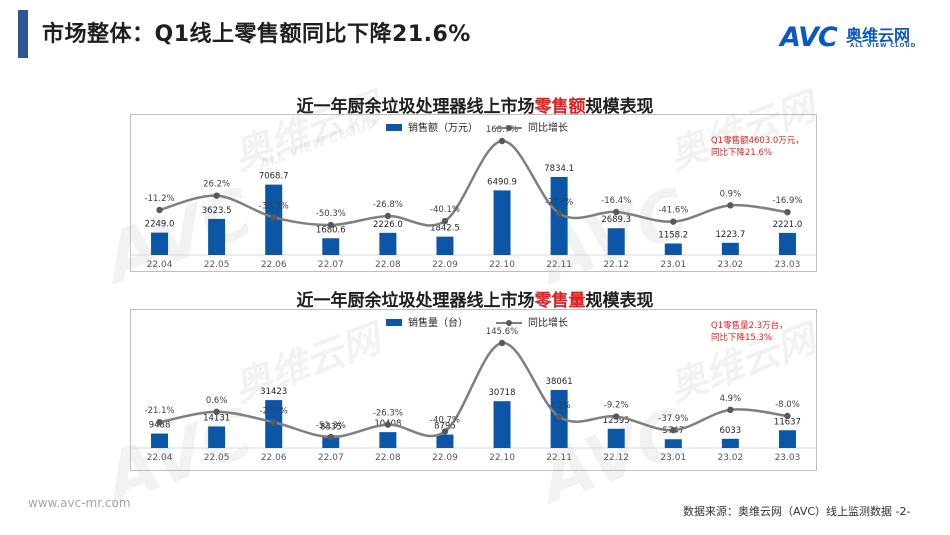 Image resolution: width=950 pixels, height=535 pixels. Describe the element at coordinates (160, 265) in the screenshot. I see `x-tick-label: 22.04` at that location.